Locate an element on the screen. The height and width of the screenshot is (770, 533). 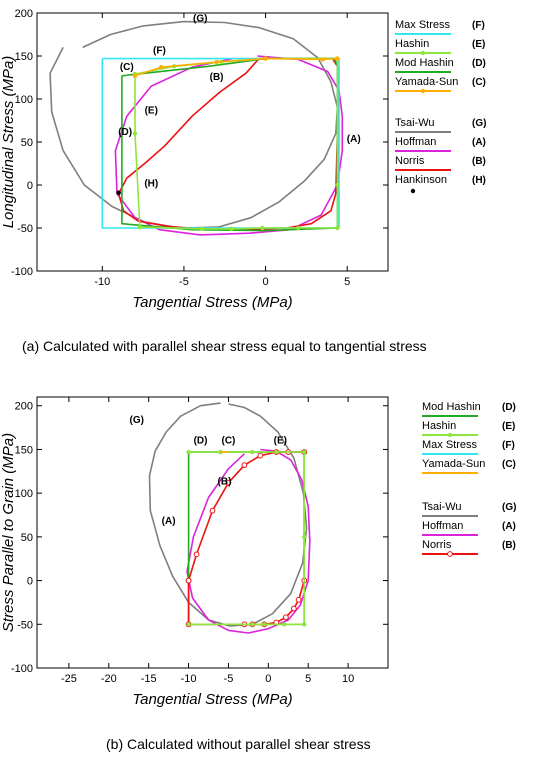
y-axis-label: Stress Parallel to Grain (MPa) is located at coordinates (8, 532).